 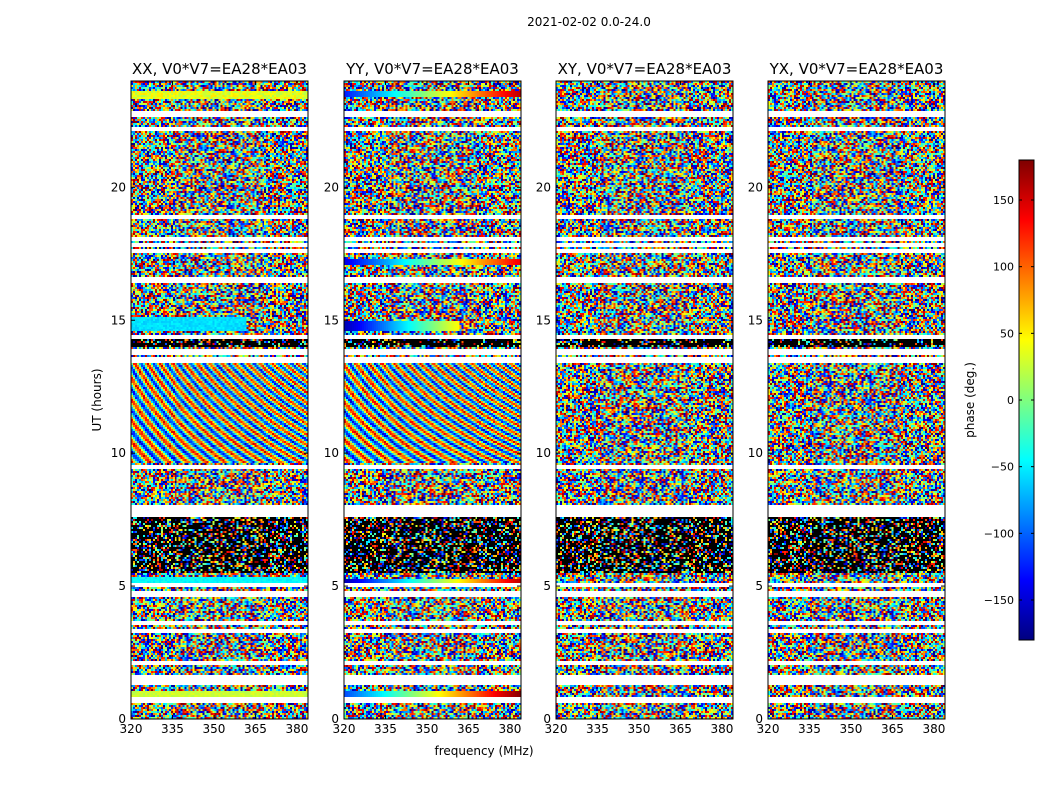 I want to click on x-axis-label: frequency (MHz), so click(x=483, y=751).